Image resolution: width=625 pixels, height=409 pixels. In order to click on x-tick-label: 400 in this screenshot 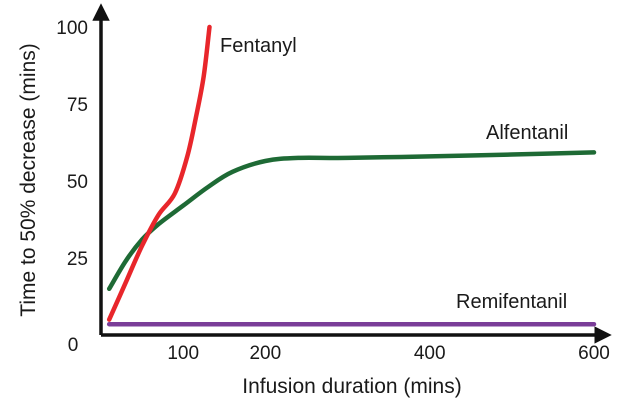, I will do `click(430, 353)`.